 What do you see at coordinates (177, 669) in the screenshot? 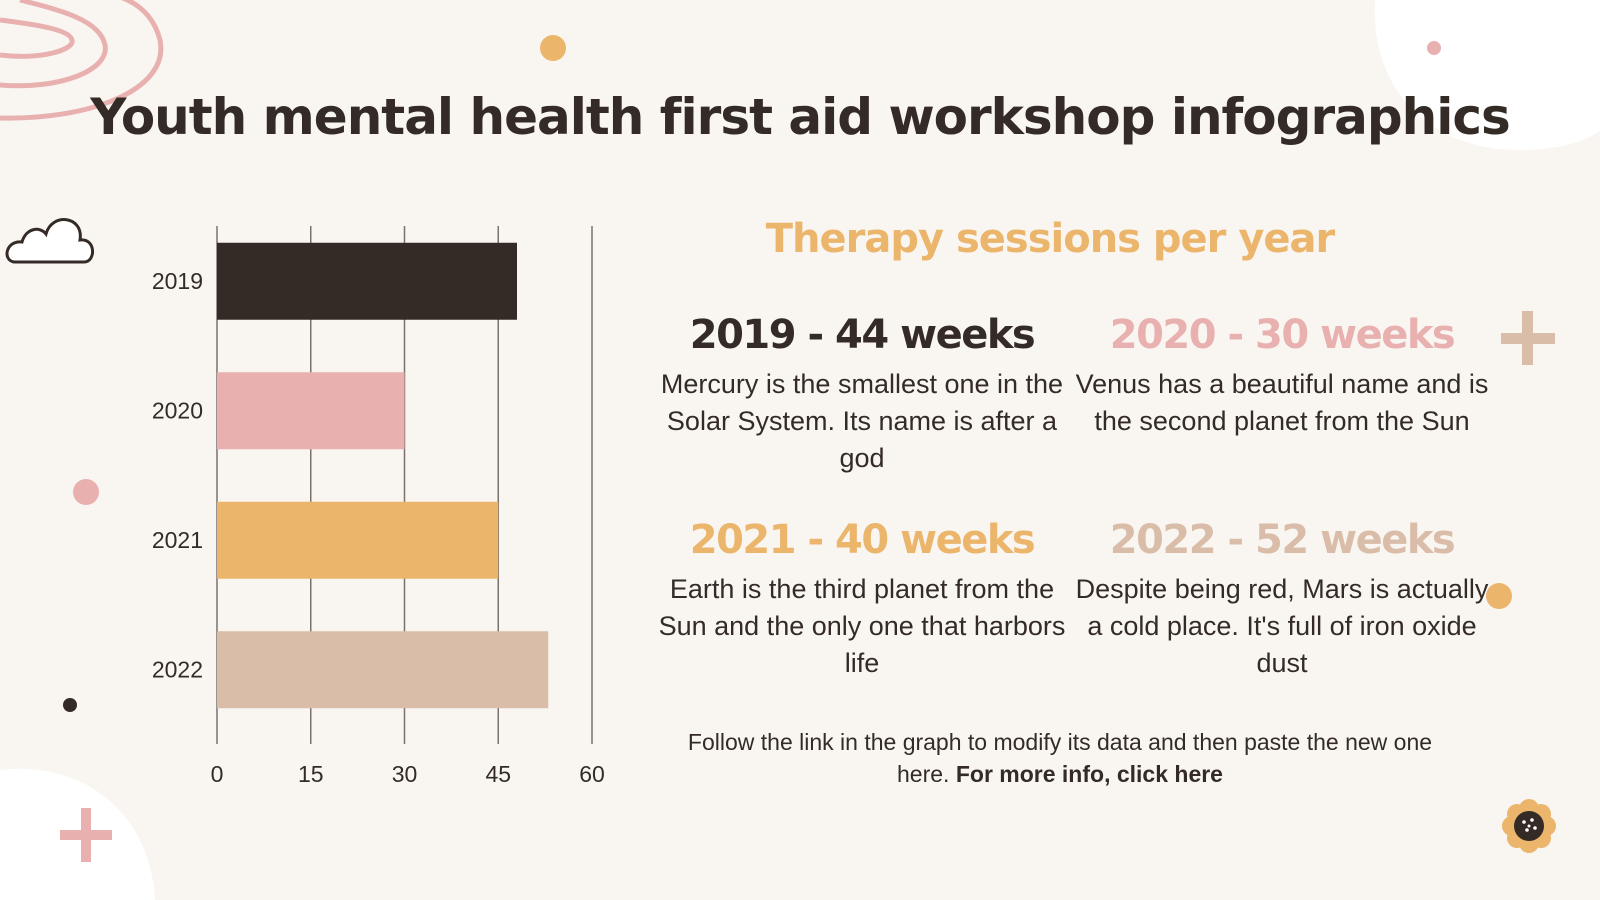
I see `y-tick-label: 2022` at bounding box center [177, 669].